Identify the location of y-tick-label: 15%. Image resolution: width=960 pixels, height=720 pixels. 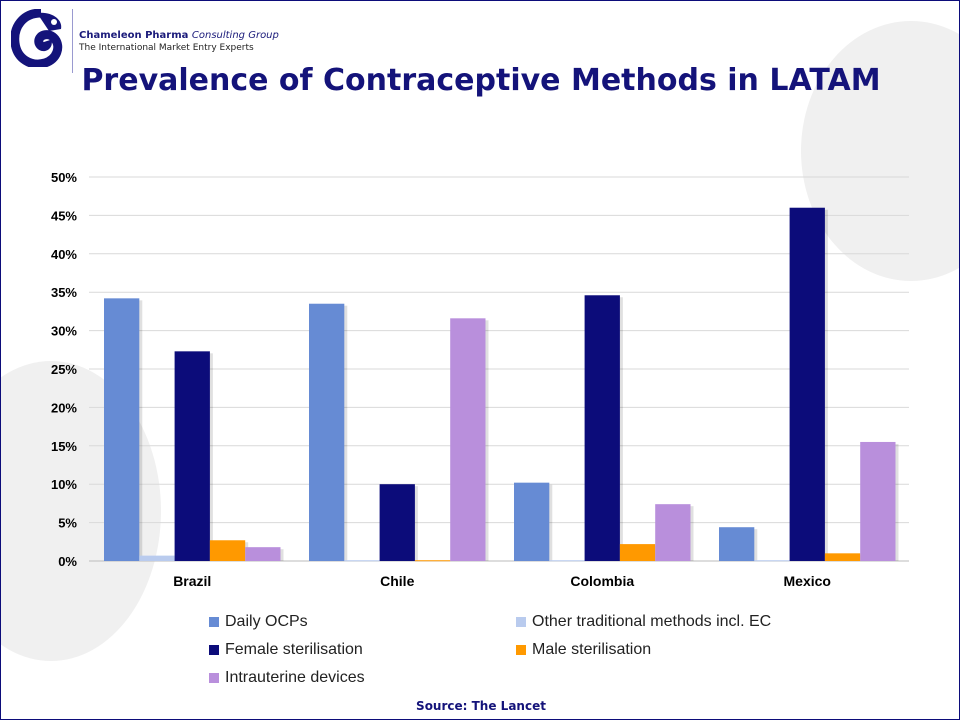
(64, 446).